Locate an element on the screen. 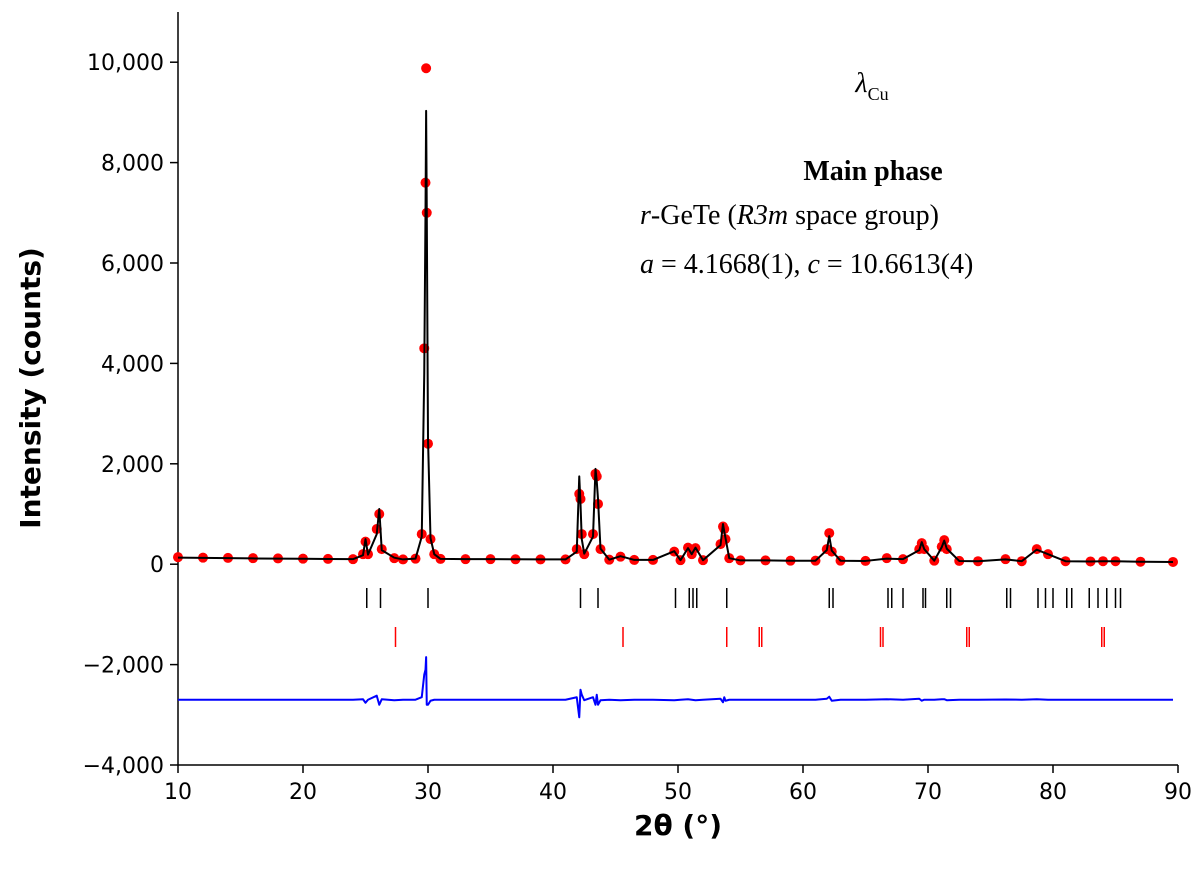 Image resolution: width=1201 pixels, height=874 pixels. y-tick-label: 2,000 is located at coordinates (132, 465).